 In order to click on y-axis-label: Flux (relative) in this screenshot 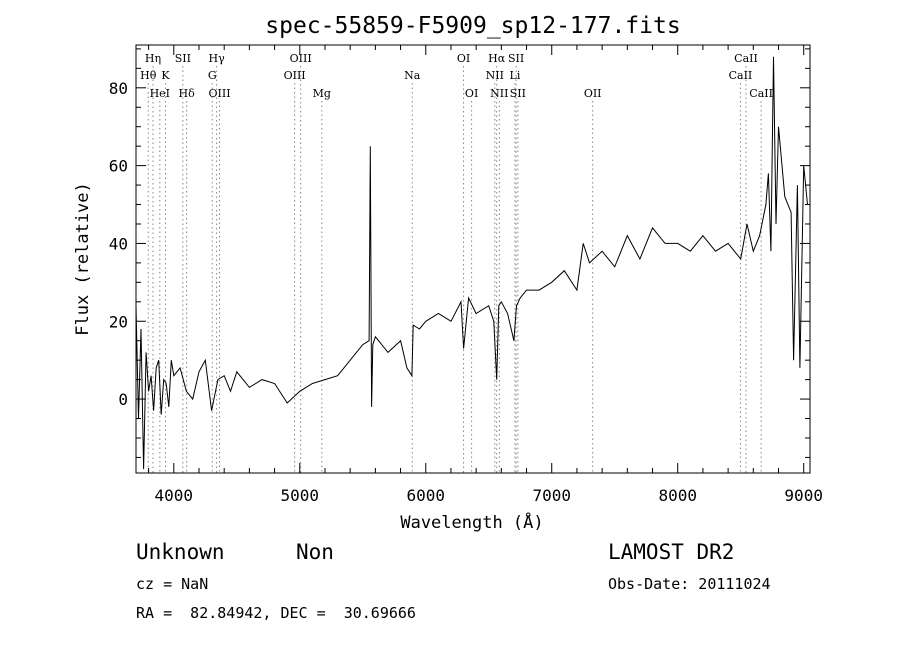, I will do `click(83, 259)`.